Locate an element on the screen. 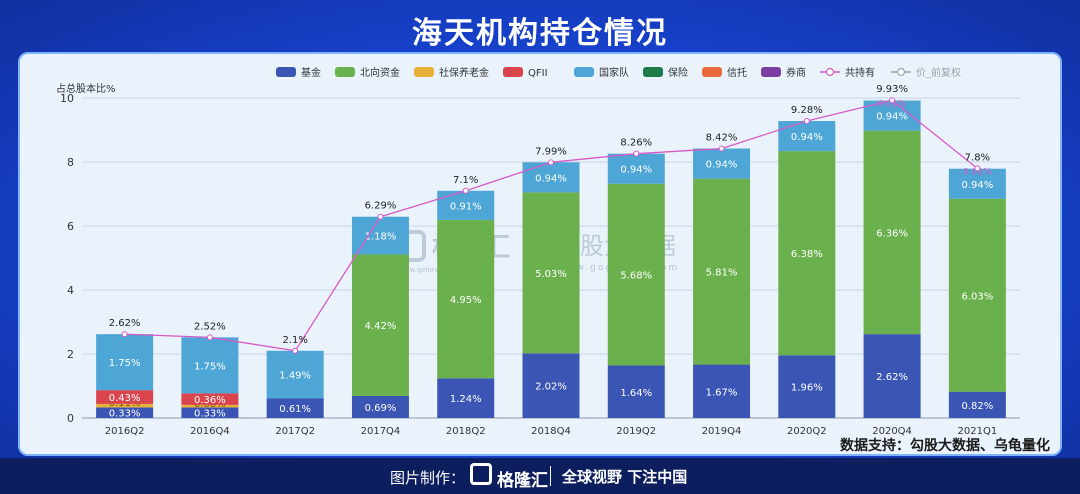 The width and height of the screenshot is (1080, 494). data-label: 5.81% is located at coordinates (722, 273).